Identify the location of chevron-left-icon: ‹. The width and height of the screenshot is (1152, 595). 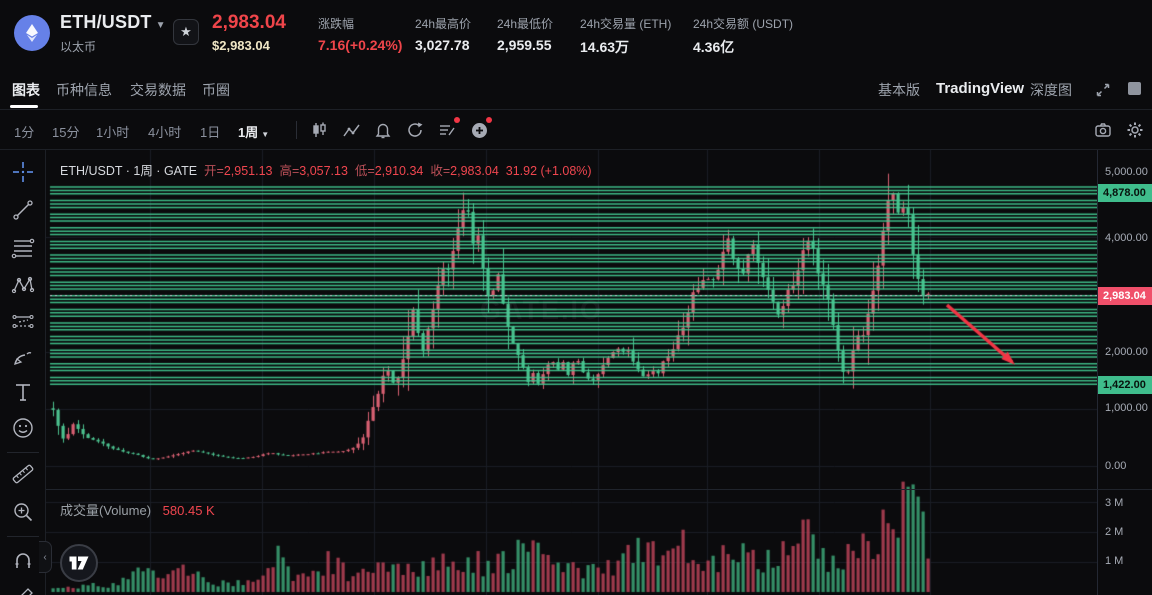
(45, 557).